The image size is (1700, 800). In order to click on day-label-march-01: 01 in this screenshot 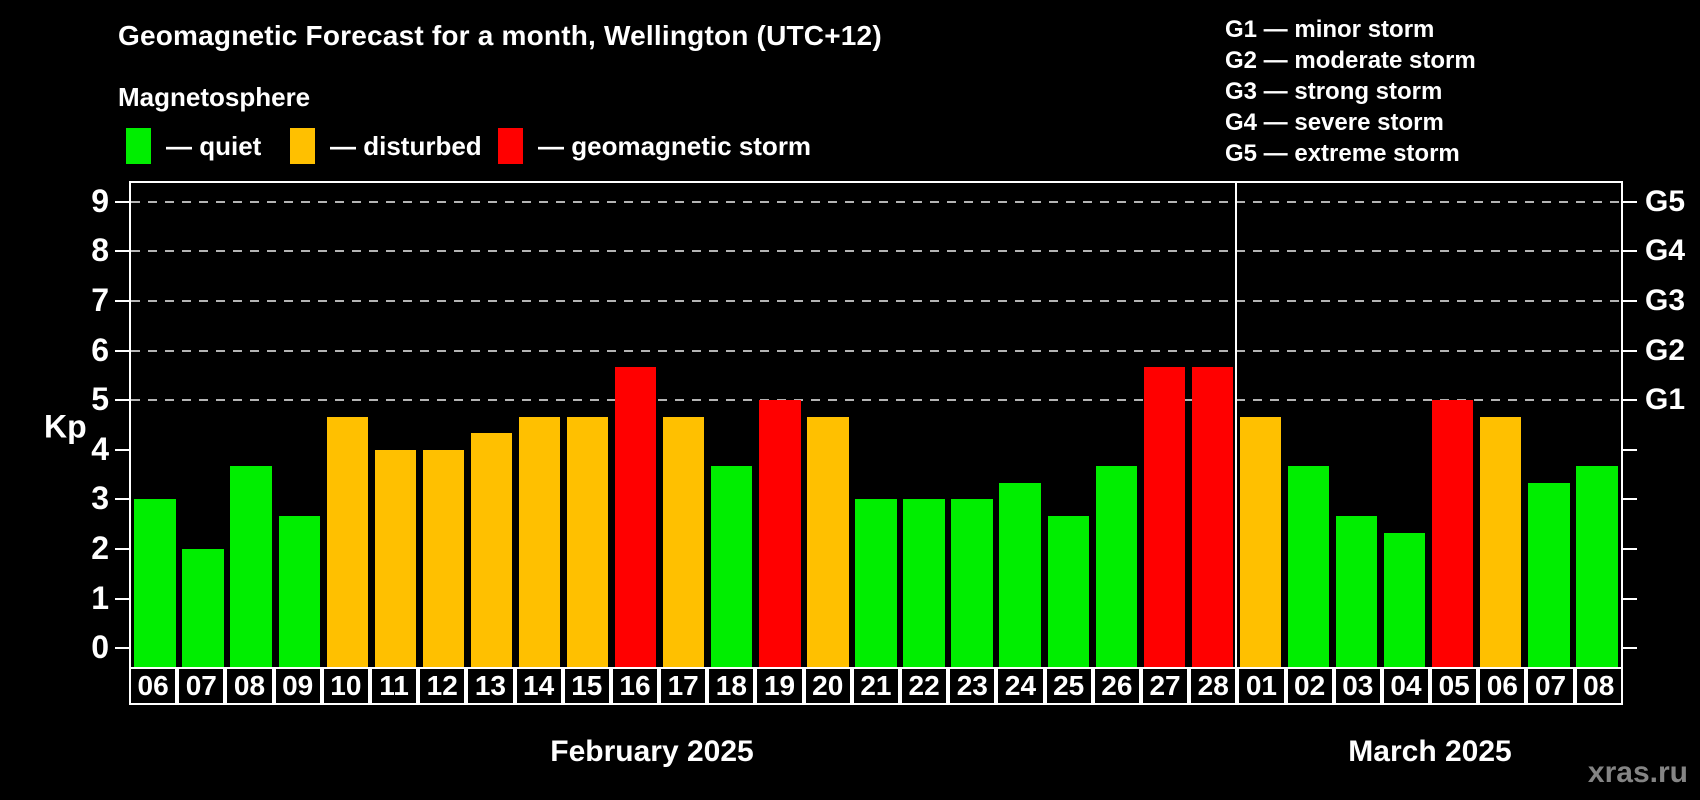, I will do `click(1261, 686)`.